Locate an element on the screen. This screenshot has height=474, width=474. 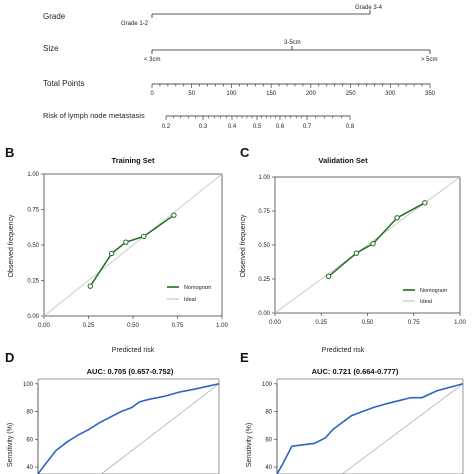
tick-label: 350 is located at coordinates (430, 94).